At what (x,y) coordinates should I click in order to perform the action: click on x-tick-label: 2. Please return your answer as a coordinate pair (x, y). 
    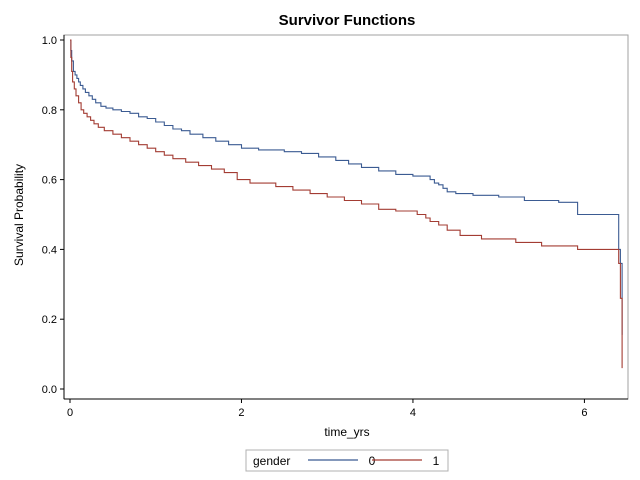
    Looking at the image, I should click on (241, 413).